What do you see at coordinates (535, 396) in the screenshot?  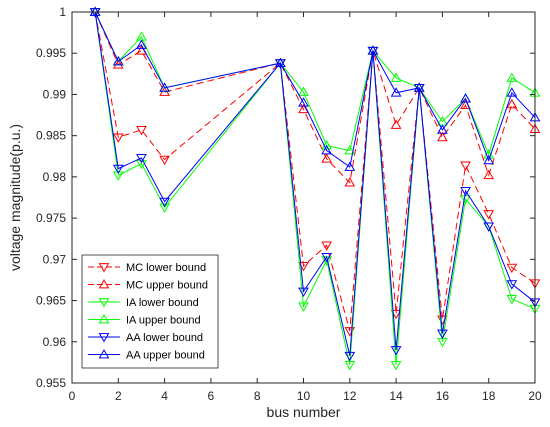 I see `x-tick-label: 20` at bounding box center [535, 396].